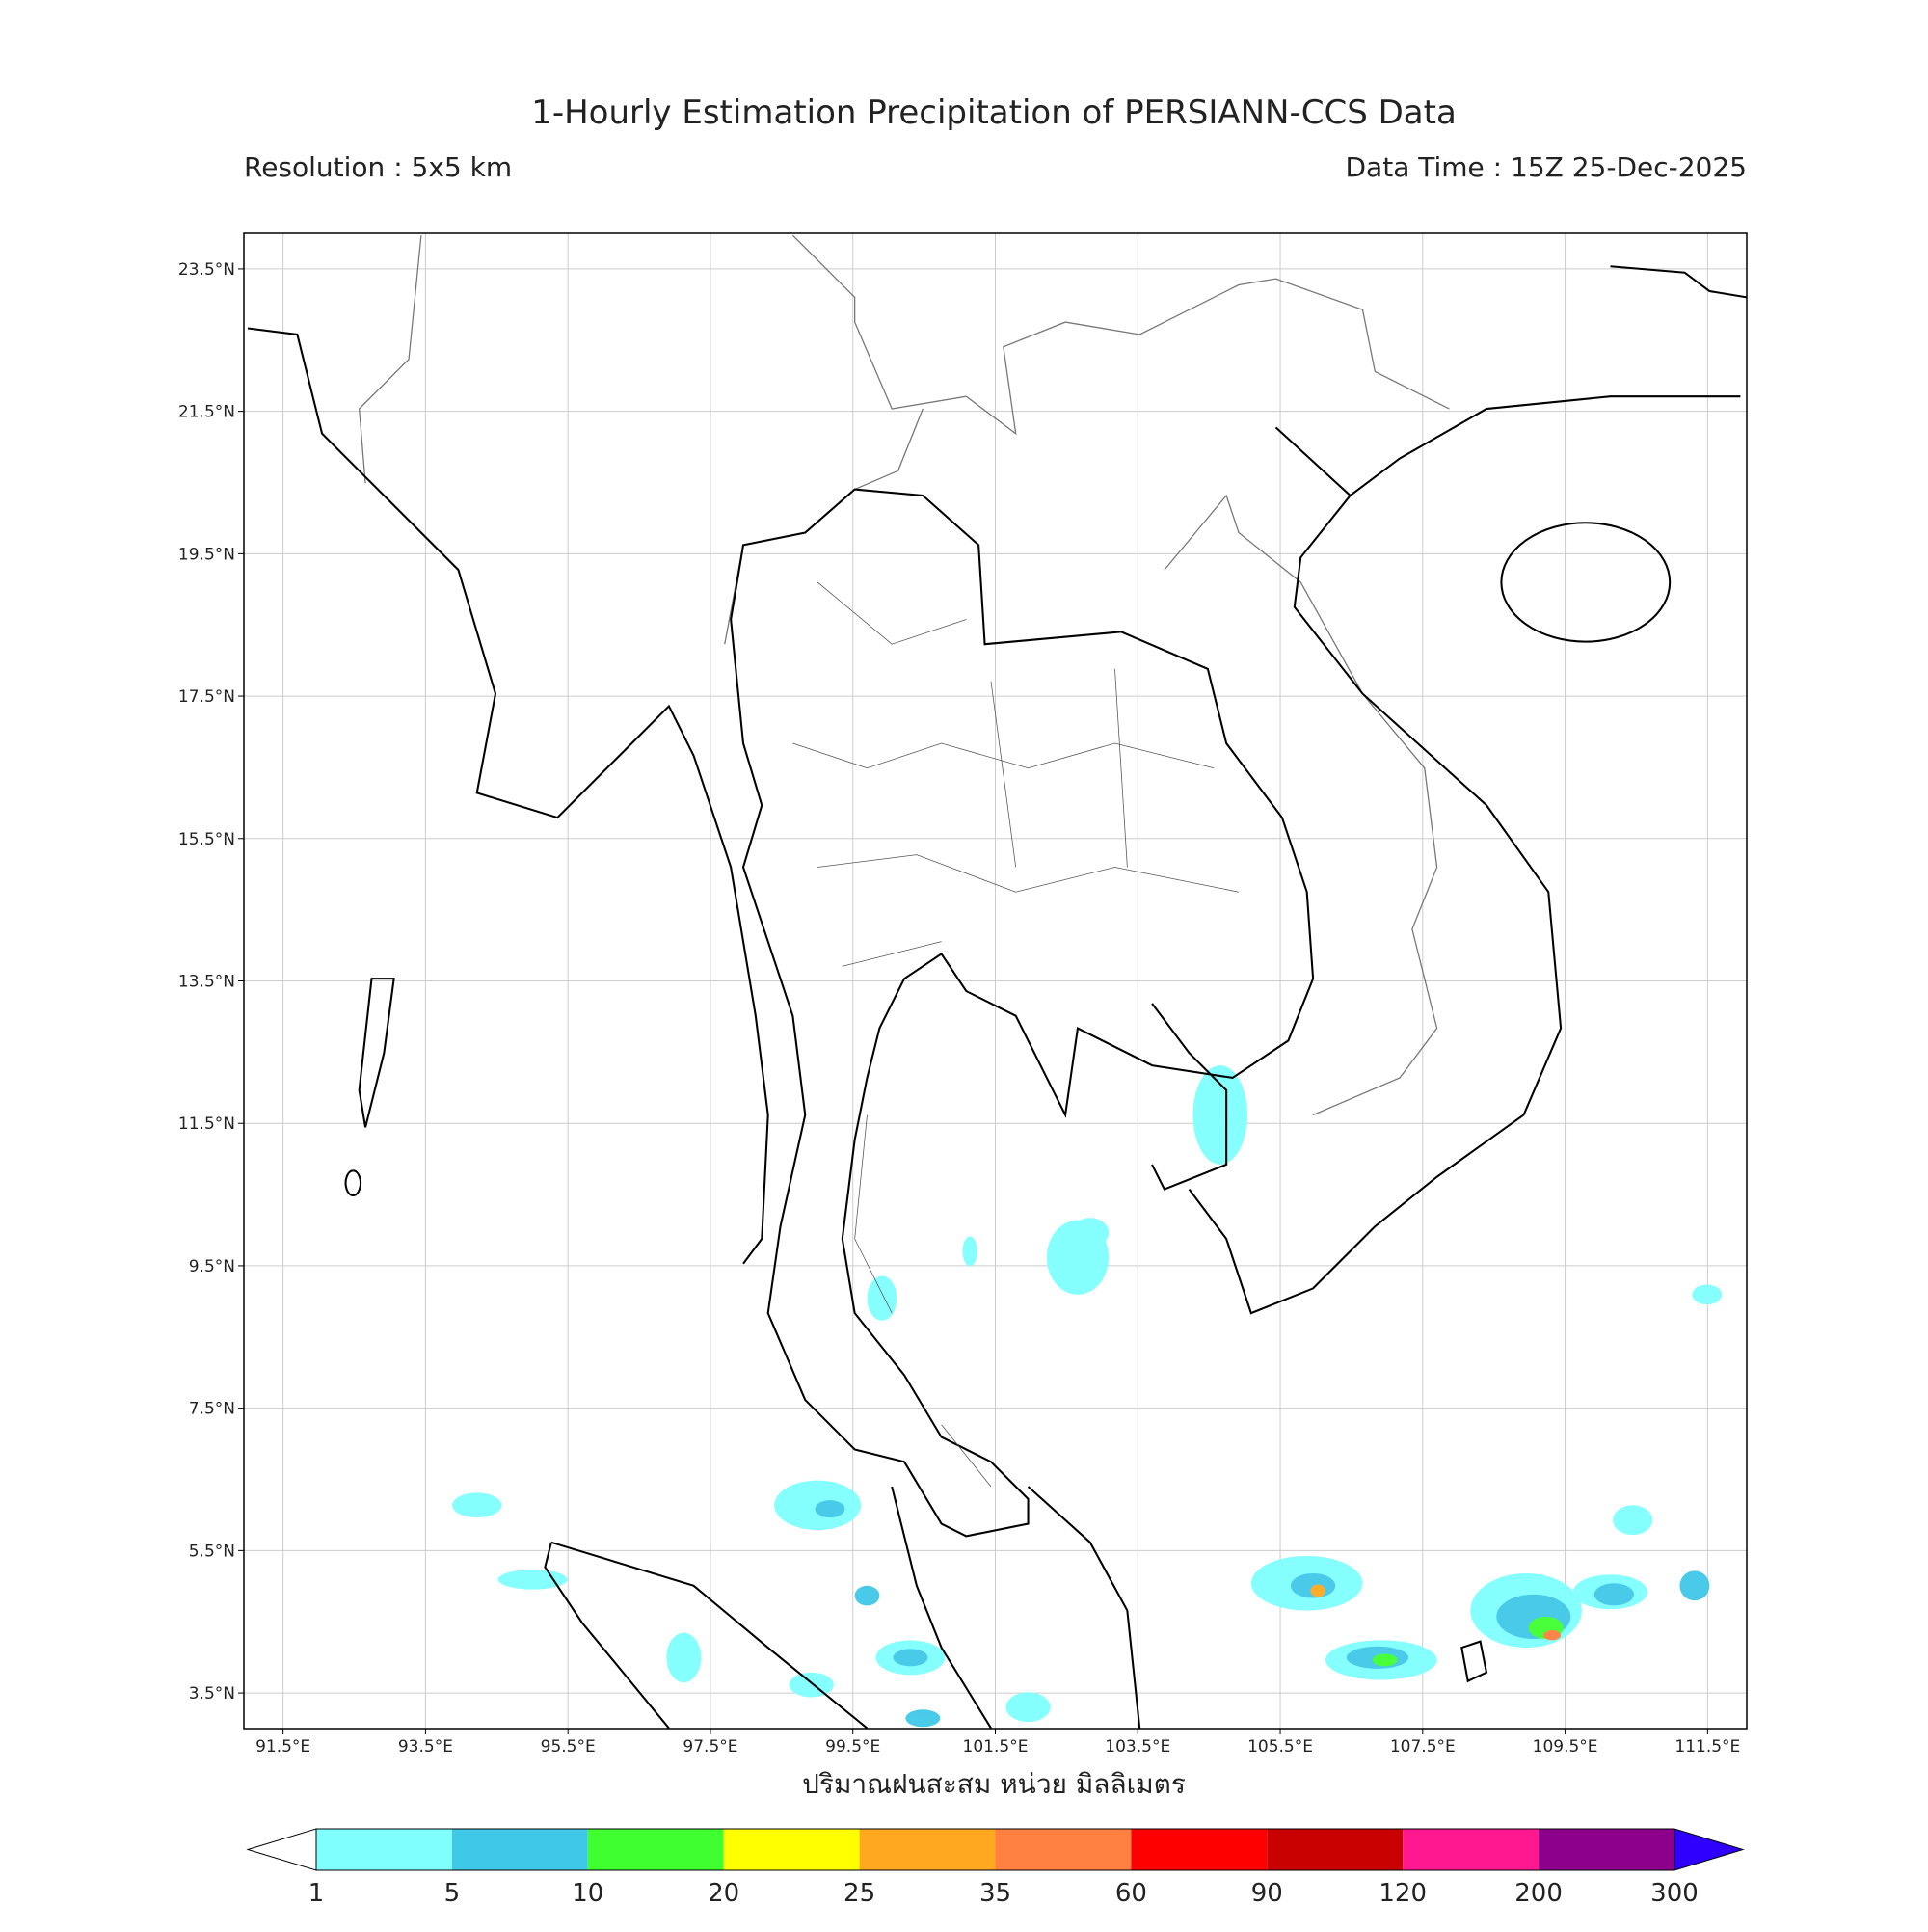 Image resolution: width=1928 pixels, height=1932 pixels. I want to click on lon-tick-label: 109.5°E, so click(1565, 1747).